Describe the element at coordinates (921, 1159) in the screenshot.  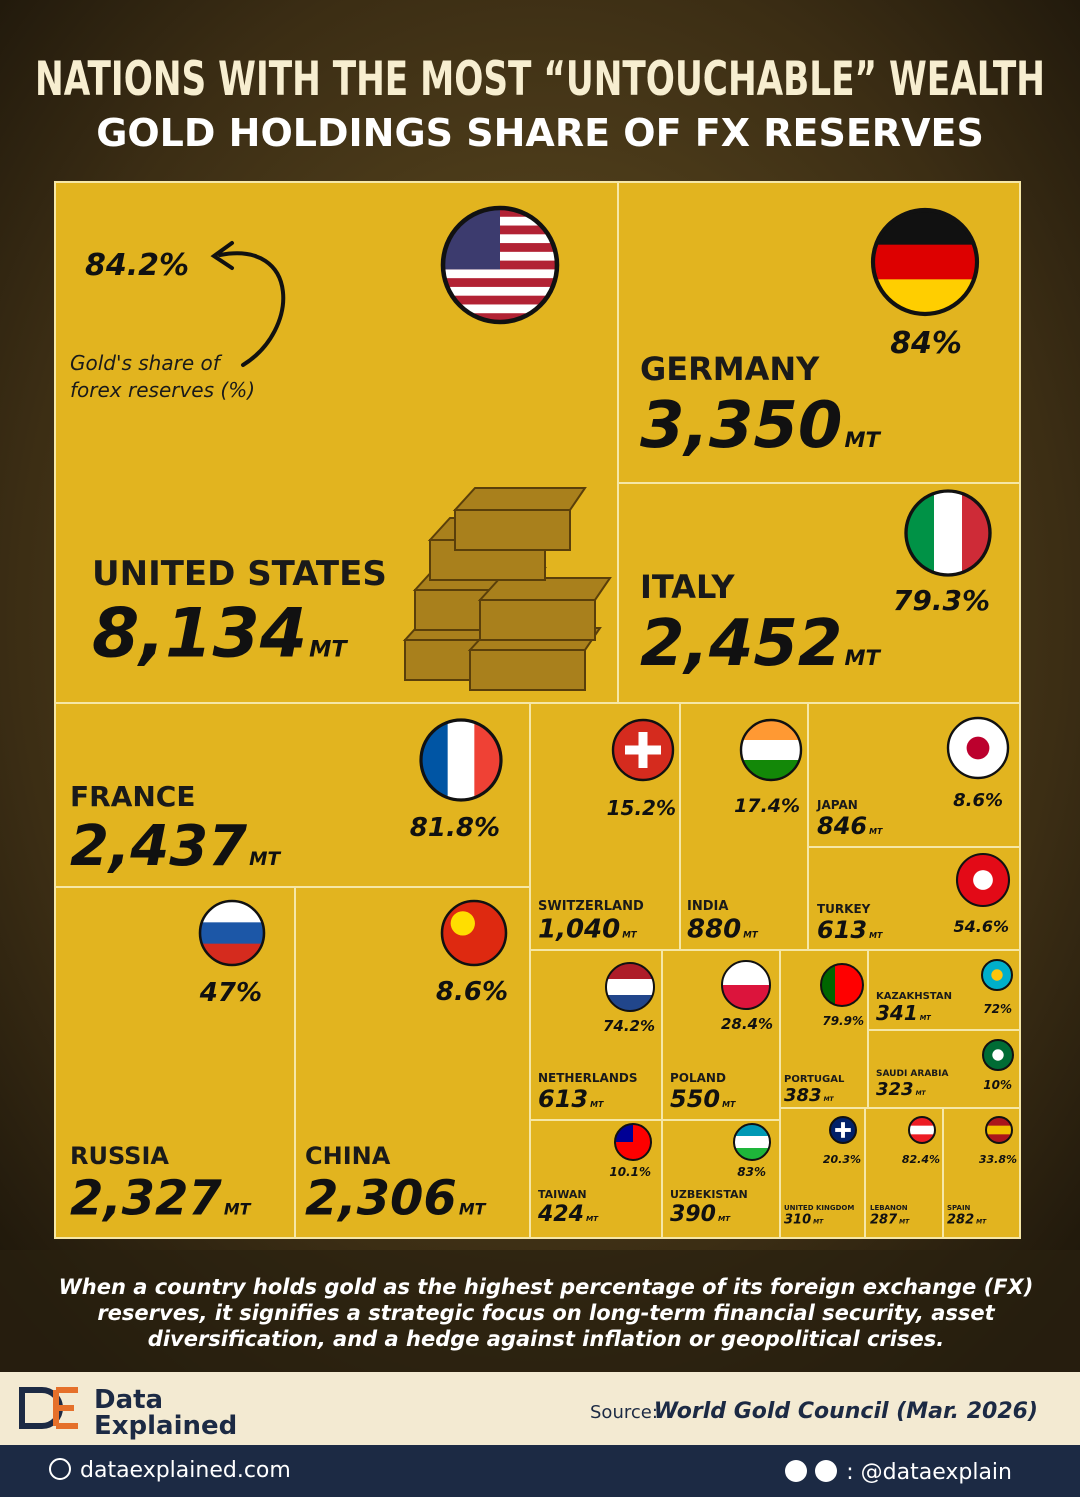
I see `share-label: 82.4%` at that location.